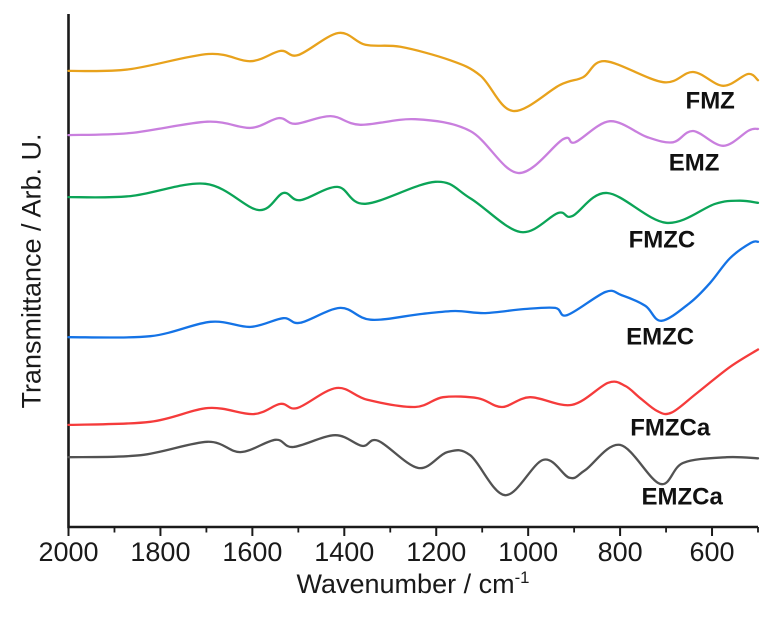 The height and width of the screenshot is (624, 775). I want to click on series-label-EMZCa: EMZCa, so click(682, 497).